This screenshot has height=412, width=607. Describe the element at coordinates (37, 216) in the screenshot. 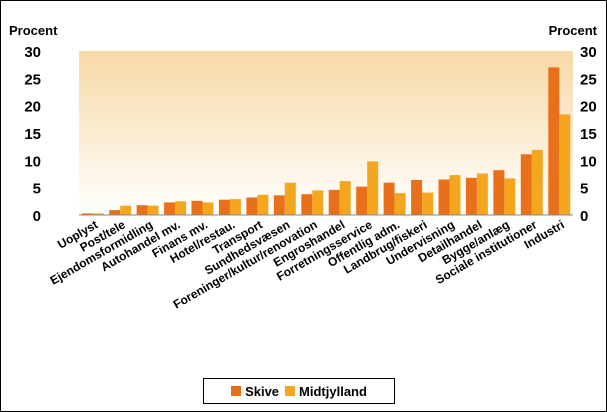

I see `y-tick-label-left: 0` at that location.